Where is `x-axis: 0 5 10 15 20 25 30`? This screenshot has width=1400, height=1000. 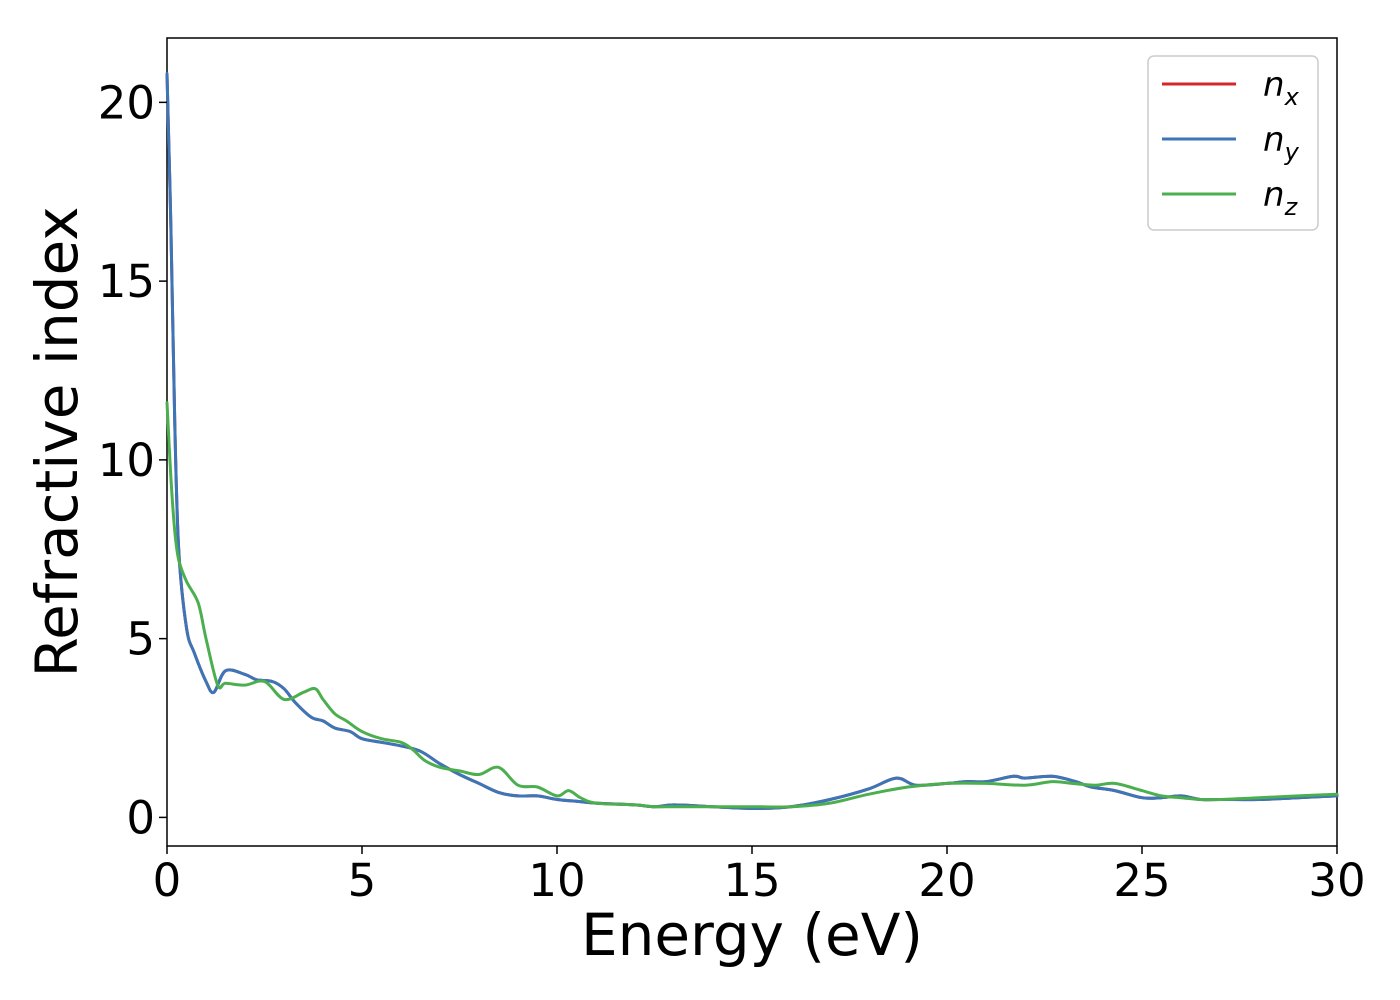
x-axis: 0 5 10 15 20 25 30 is located at coordinates (759, 876).